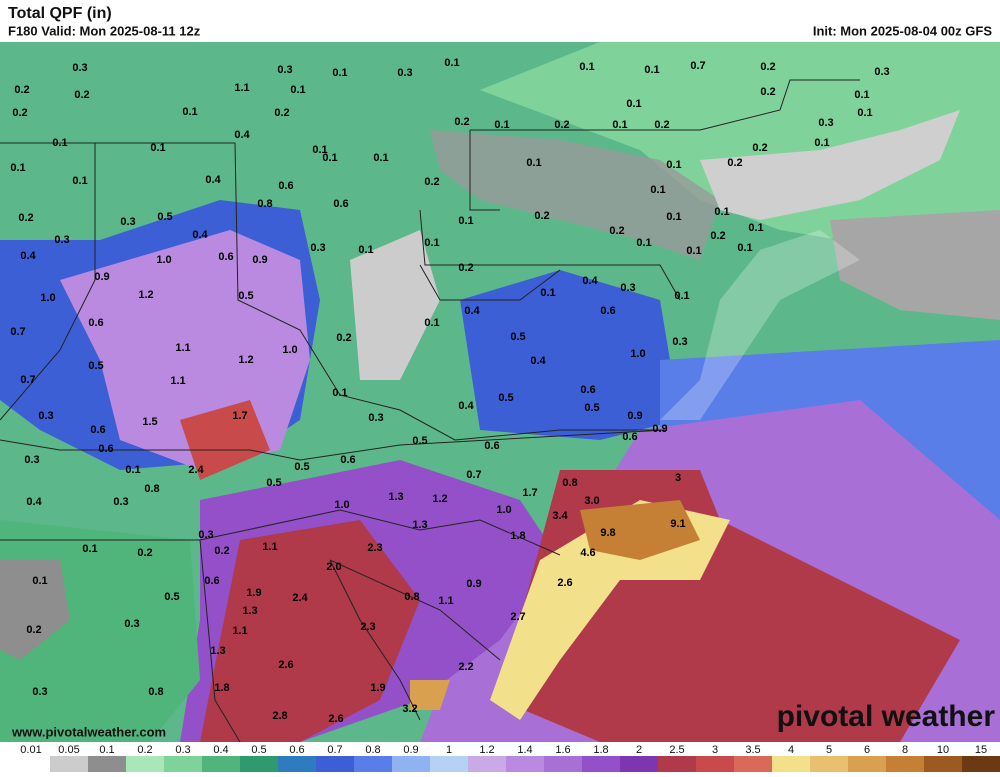 This screenshot has width=1000, height=777. What do you see at coordinates (505, 398) in the screenshot?
I see `map-value-label: 0.5` at bounding box center [505, 398].